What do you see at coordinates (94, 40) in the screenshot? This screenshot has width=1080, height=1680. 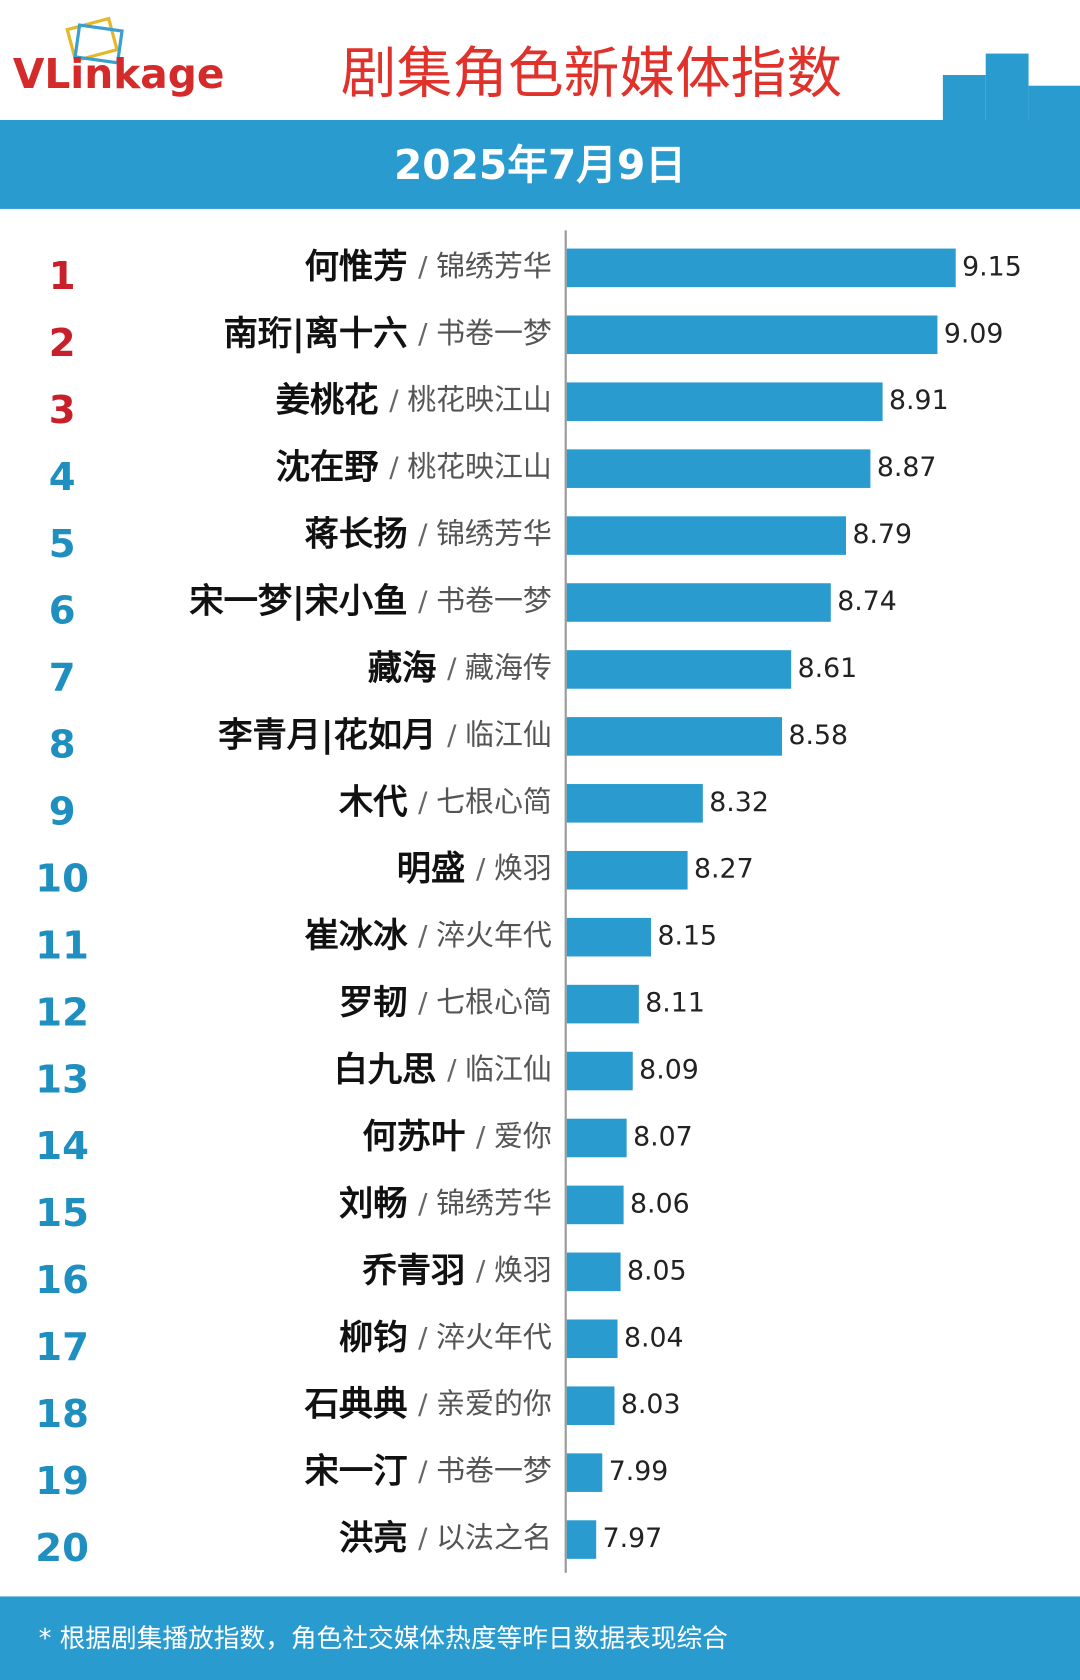 I see `logo-icon` at bounding box center [94, 40].